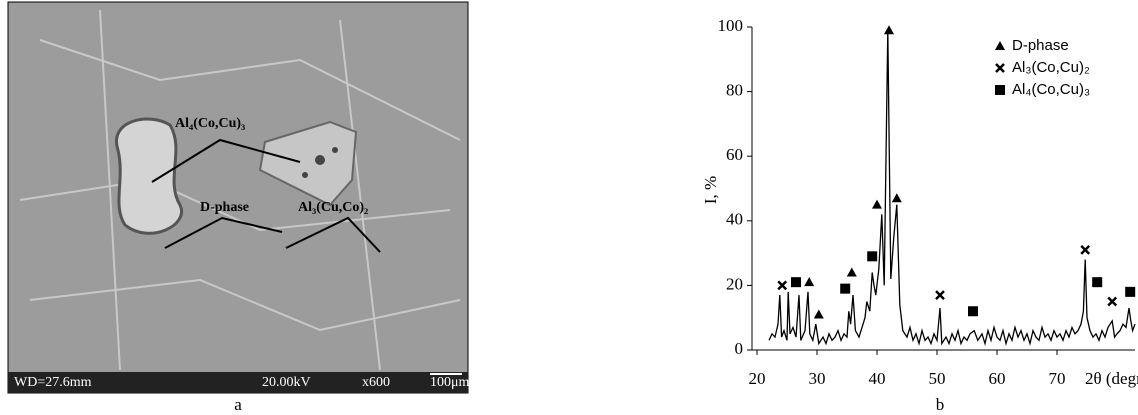 This screenshot has width=1138, height=415. Describe the element at coordinates (877, 378) in the screenshot. I see `x-tick-label: 40` at that location.